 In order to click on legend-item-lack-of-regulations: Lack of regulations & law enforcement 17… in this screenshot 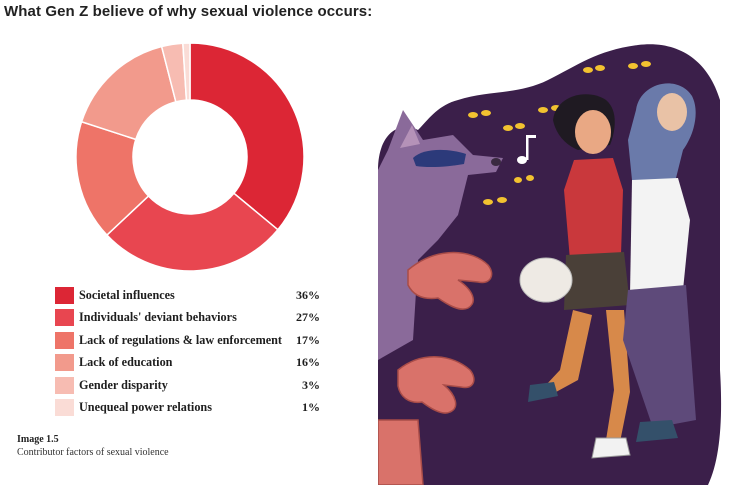, I will do `click(187, 342)`.